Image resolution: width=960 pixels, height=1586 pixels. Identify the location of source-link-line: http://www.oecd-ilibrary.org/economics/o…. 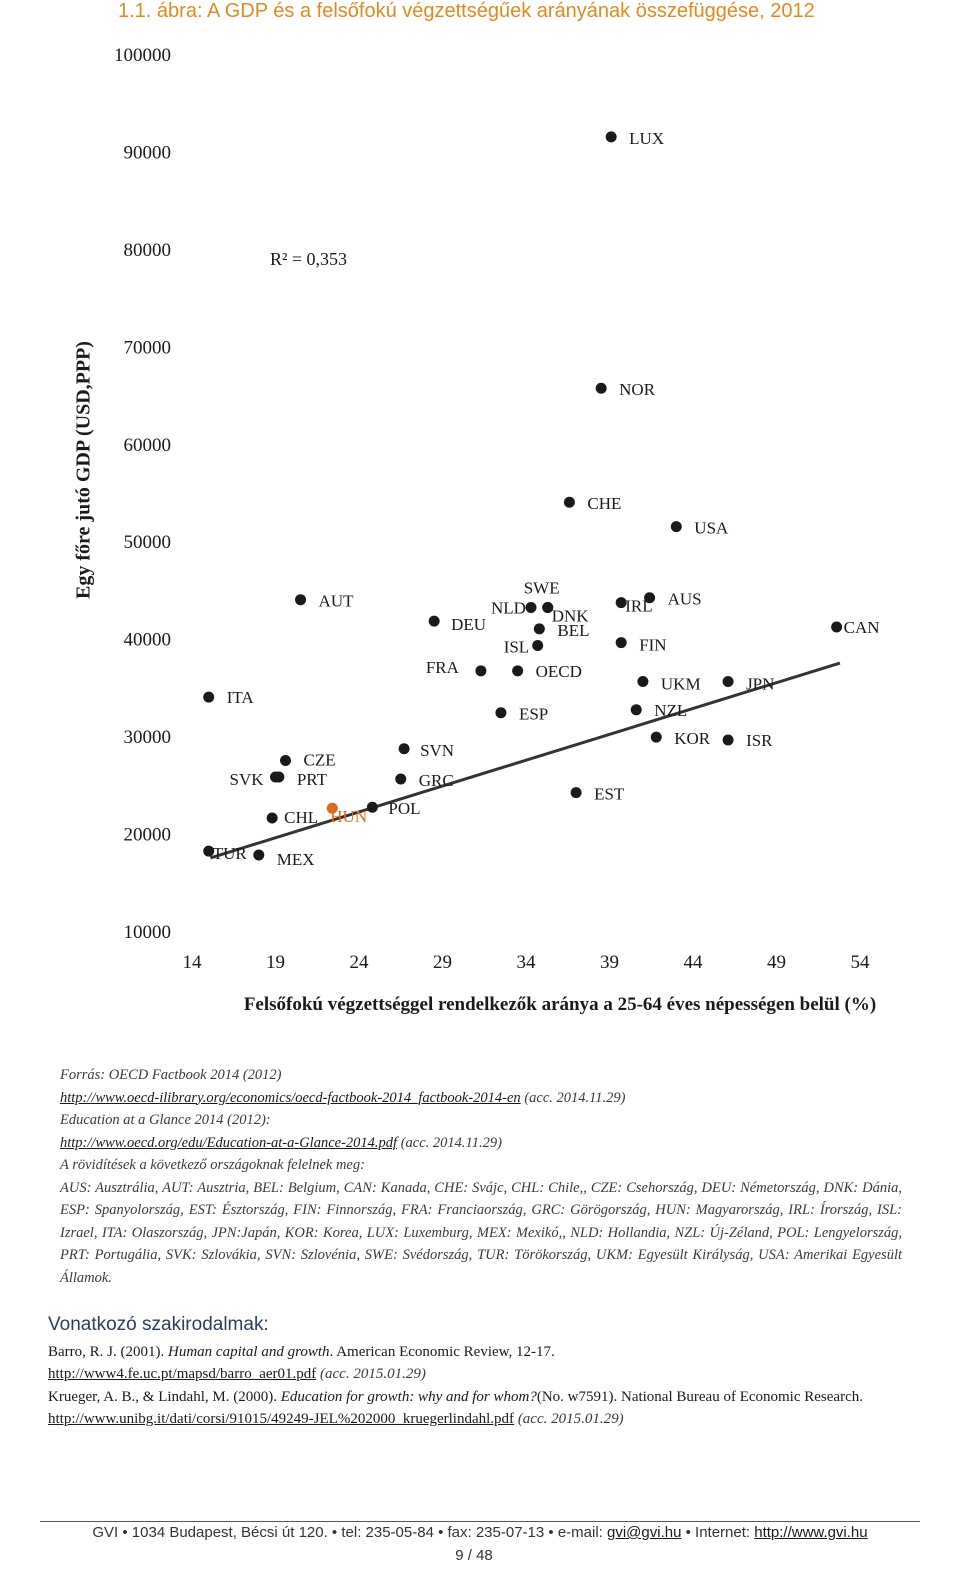
(481, 1098).